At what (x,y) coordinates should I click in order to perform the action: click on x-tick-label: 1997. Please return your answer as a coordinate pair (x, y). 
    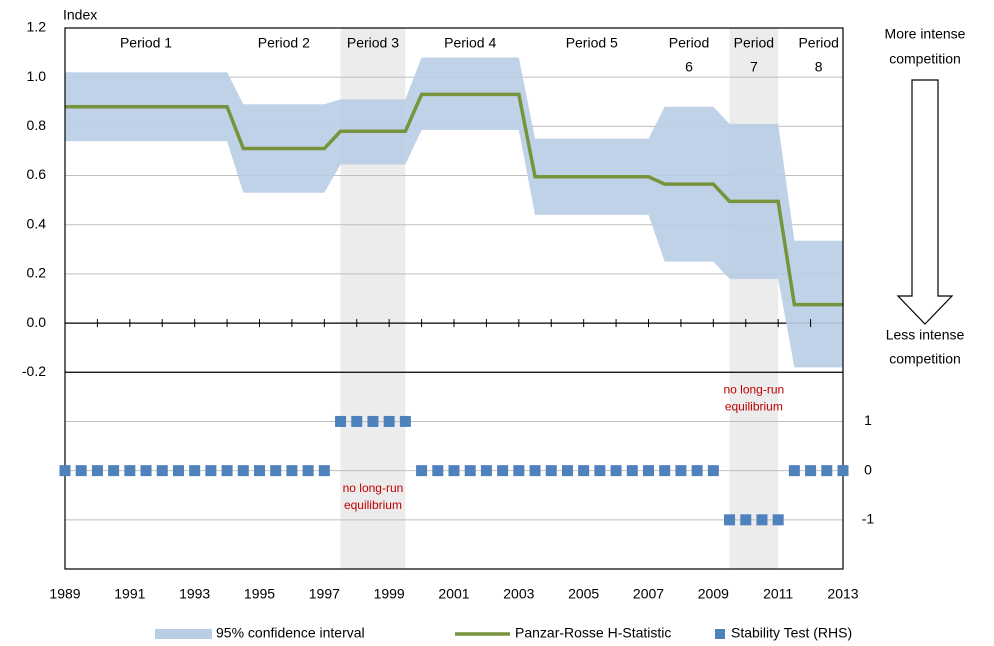
    Looking at the image, I should click on (324, 594).